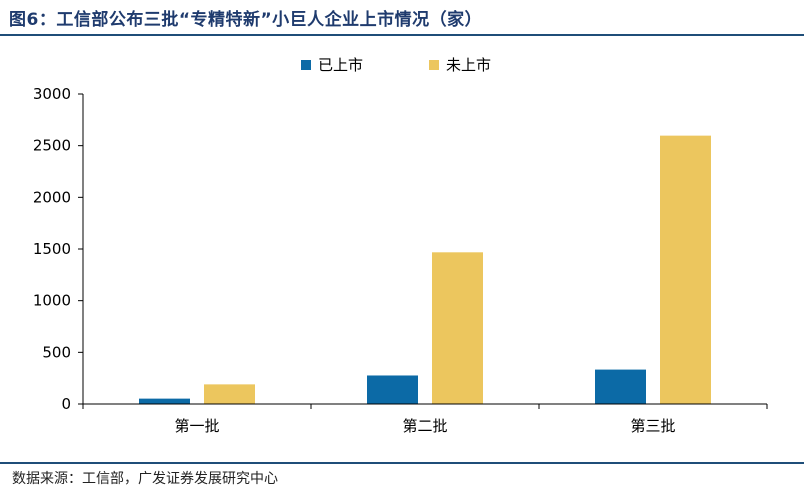 The image size is (804, 488). Describe the element at coordinates (246, 20) in the screenshot. I see `figure-title: 图6：工信部公布三批“专精特新”小巨人企业上市情况（家）` at that location.